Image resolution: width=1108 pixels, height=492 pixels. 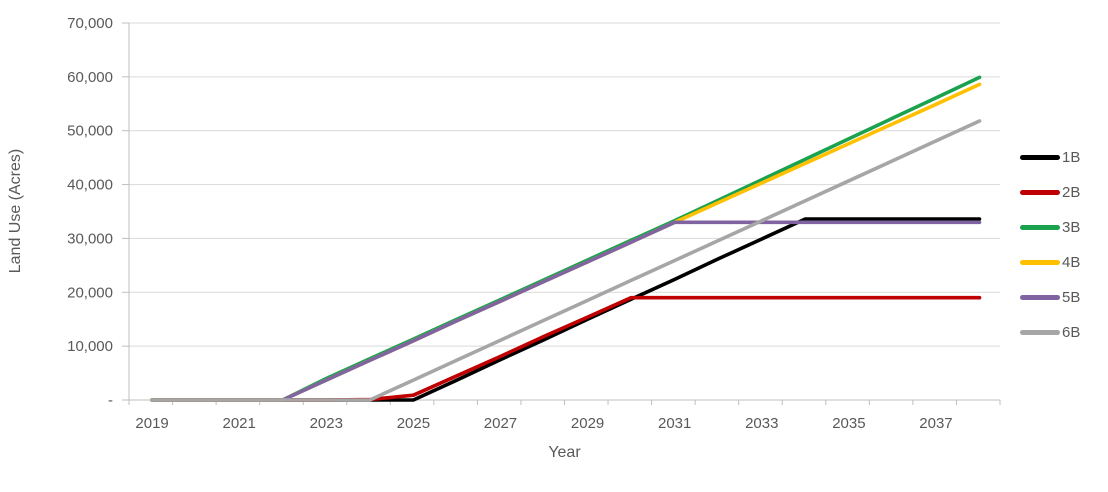 What do you see at coordinates (935, 423) in the screenshot?
I see `x-tick-label: 2037` at bounding box center [935, 423].